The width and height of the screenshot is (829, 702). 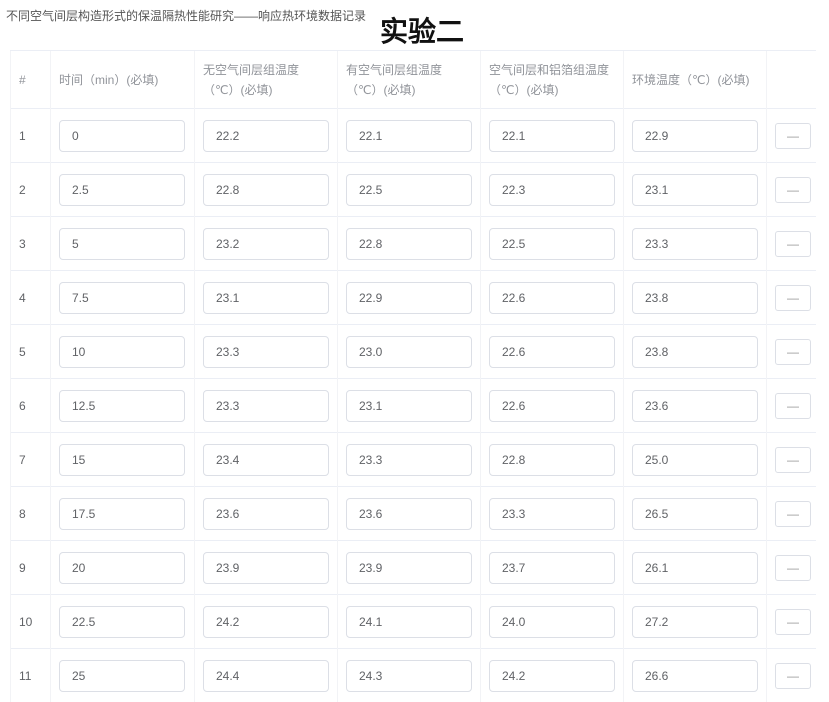 I want to click on cell-ambient-temp: 23.6, so click(x=695, y=406).